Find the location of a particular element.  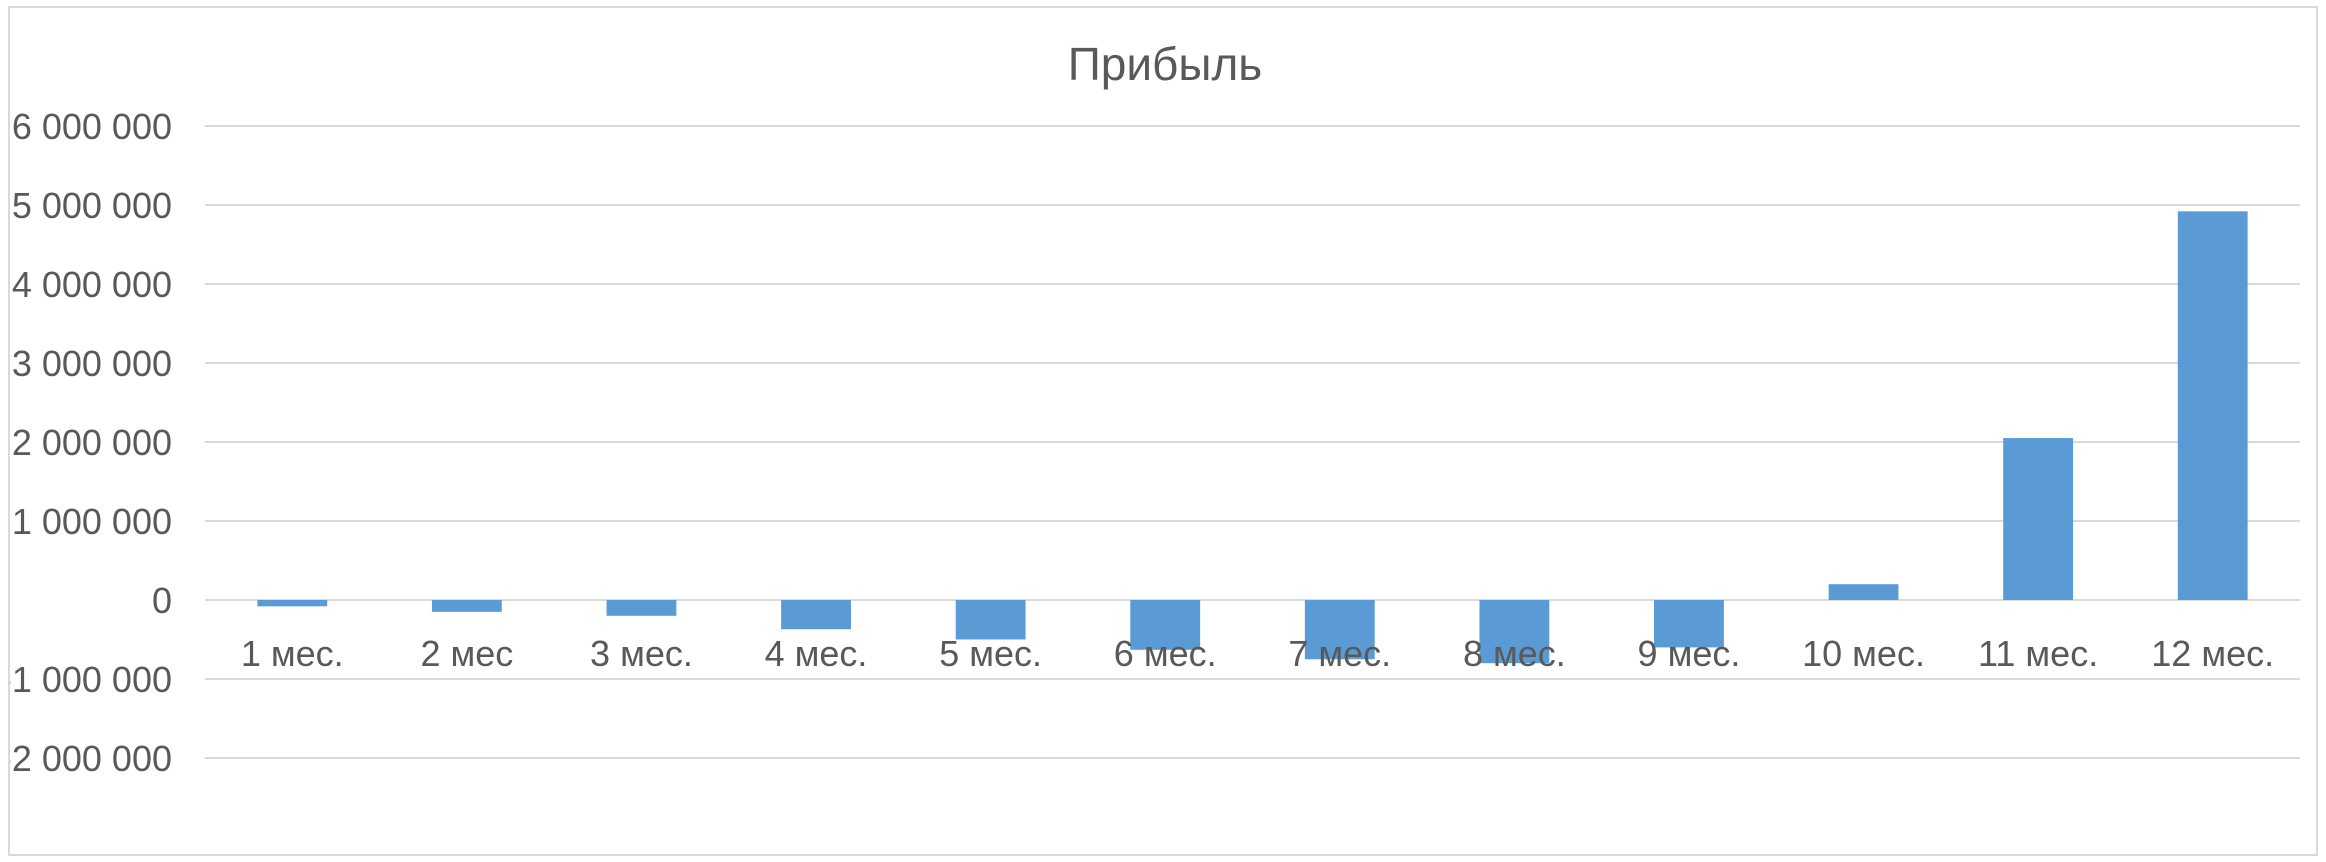

x-tick-label: 4 мес. is located at coordinates (816, 653).